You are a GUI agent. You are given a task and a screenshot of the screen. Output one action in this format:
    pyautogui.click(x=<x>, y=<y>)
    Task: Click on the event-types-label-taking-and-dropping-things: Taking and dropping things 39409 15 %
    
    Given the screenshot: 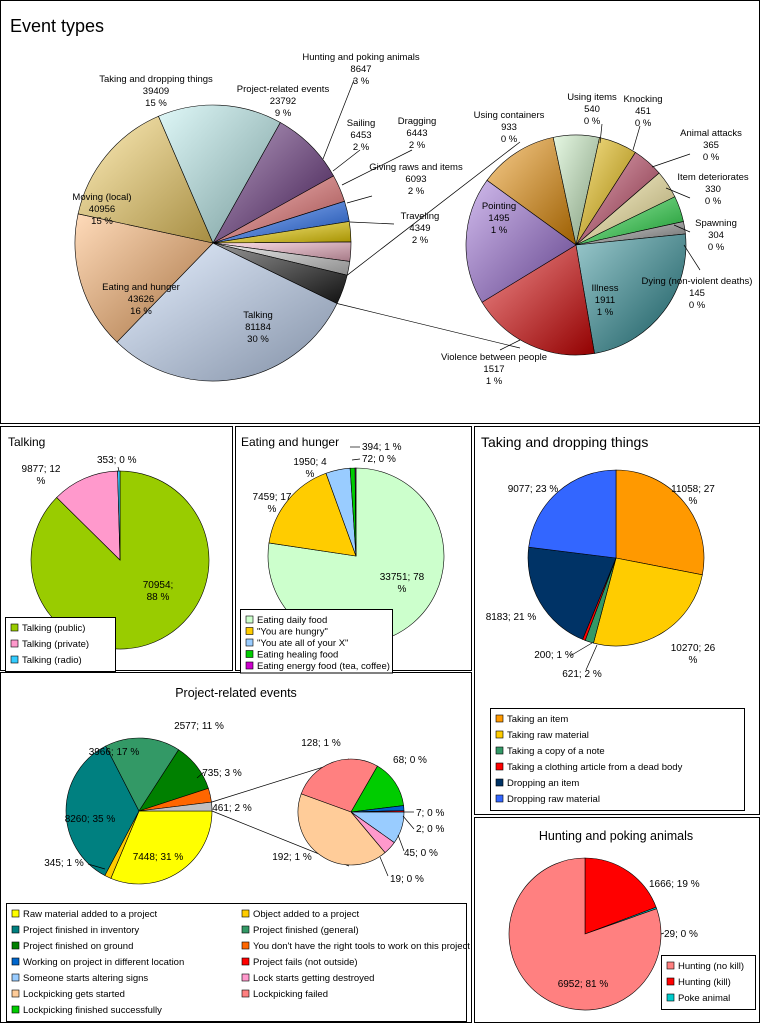 What is the action you would take?
    pyautogui.click(x=156, y=91)
    